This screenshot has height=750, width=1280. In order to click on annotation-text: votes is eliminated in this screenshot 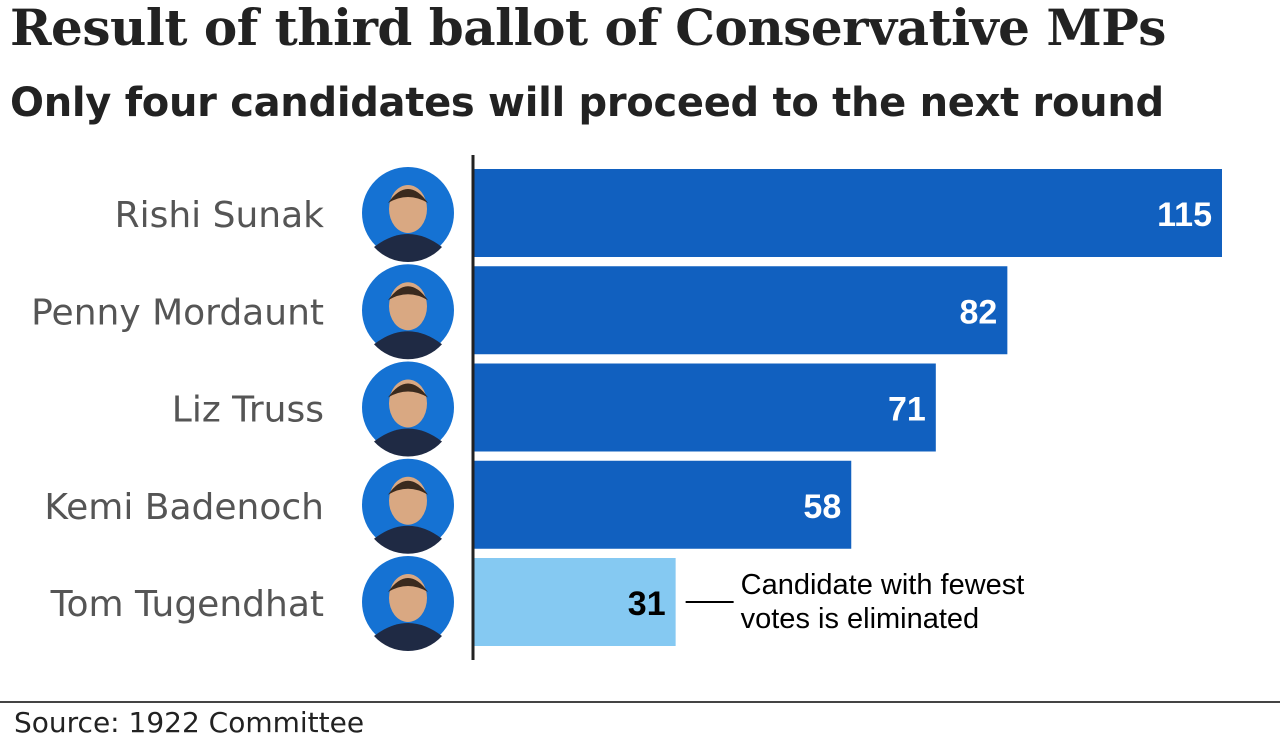, I will do `click(860, 619)`.